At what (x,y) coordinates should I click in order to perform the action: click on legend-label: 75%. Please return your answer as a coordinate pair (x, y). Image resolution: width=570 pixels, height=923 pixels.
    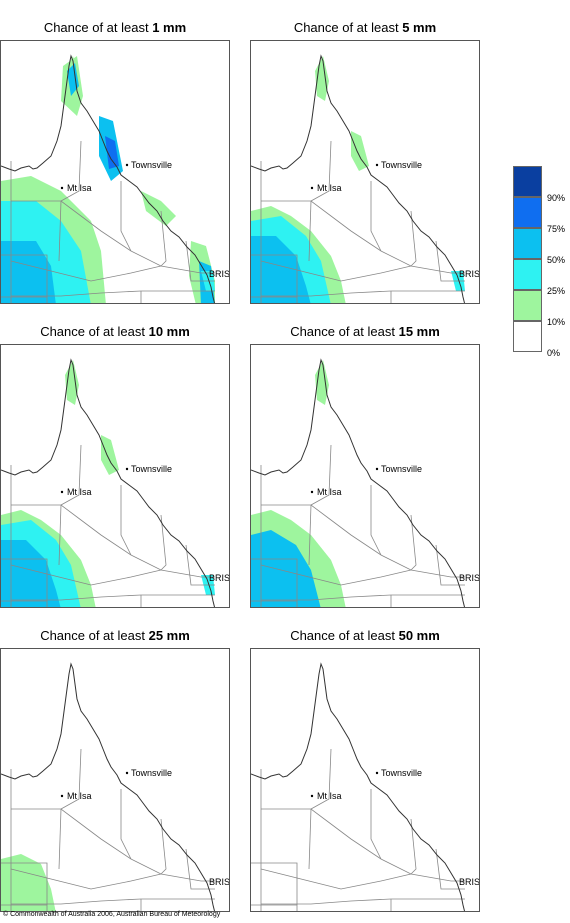
    Looking at the image, I should click on (556, 229).